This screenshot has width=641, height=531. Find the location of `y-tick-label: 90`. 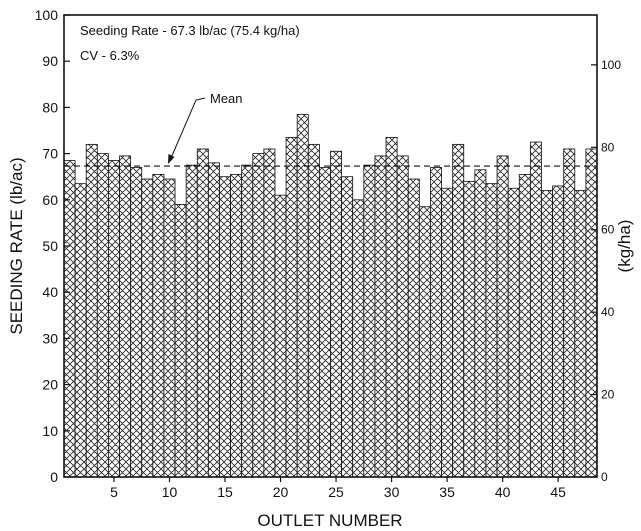

y-tick-label: 90 is located at coordinates (50, 61).